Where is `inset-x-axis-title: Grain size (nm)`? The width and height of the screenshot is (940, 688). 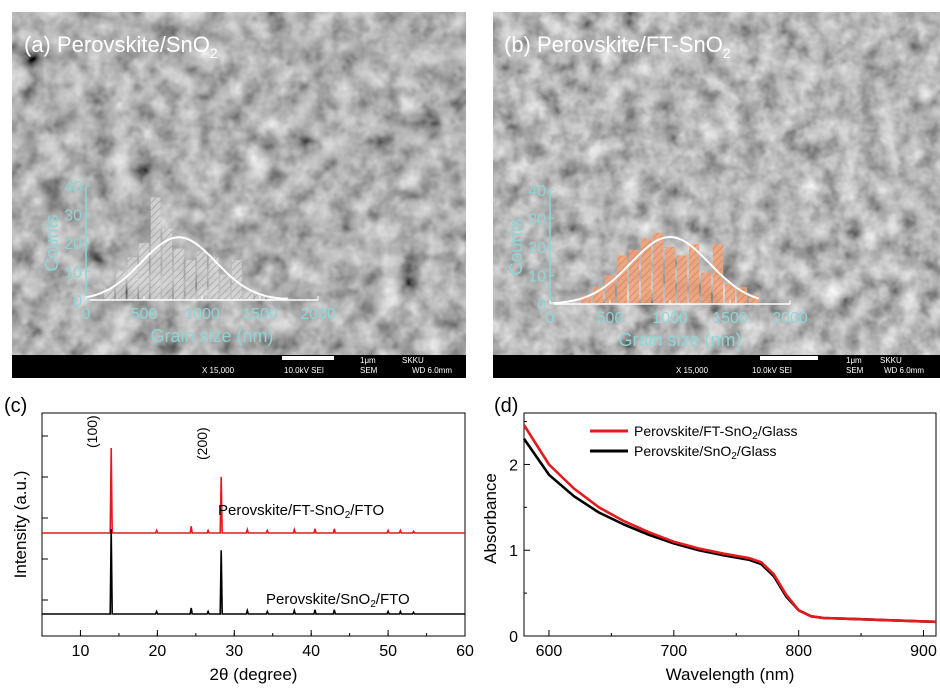 inset-x-axis-title: Grain size (nm) is located at coordinates (679, 340).